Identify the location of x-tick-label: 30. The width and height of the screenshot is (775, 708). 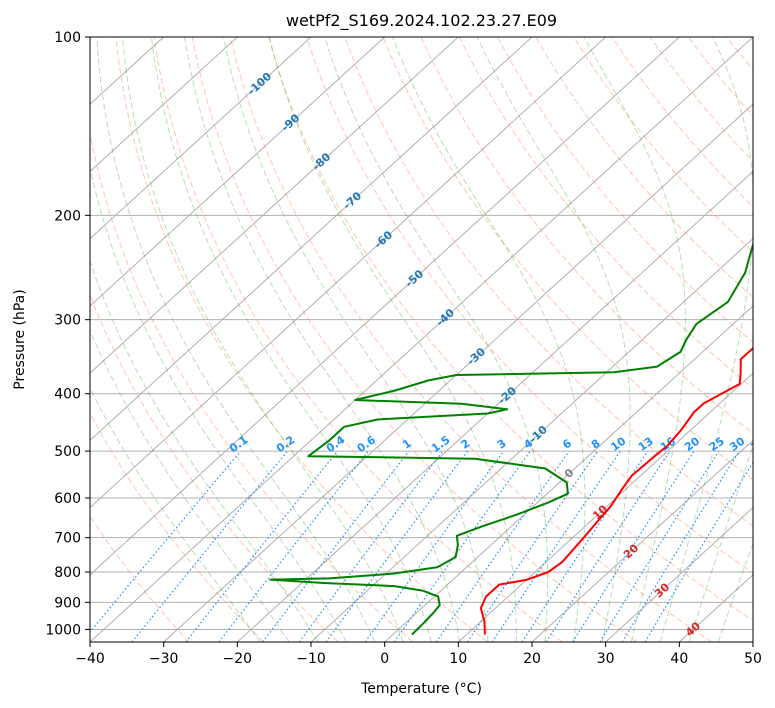
(606, 659).